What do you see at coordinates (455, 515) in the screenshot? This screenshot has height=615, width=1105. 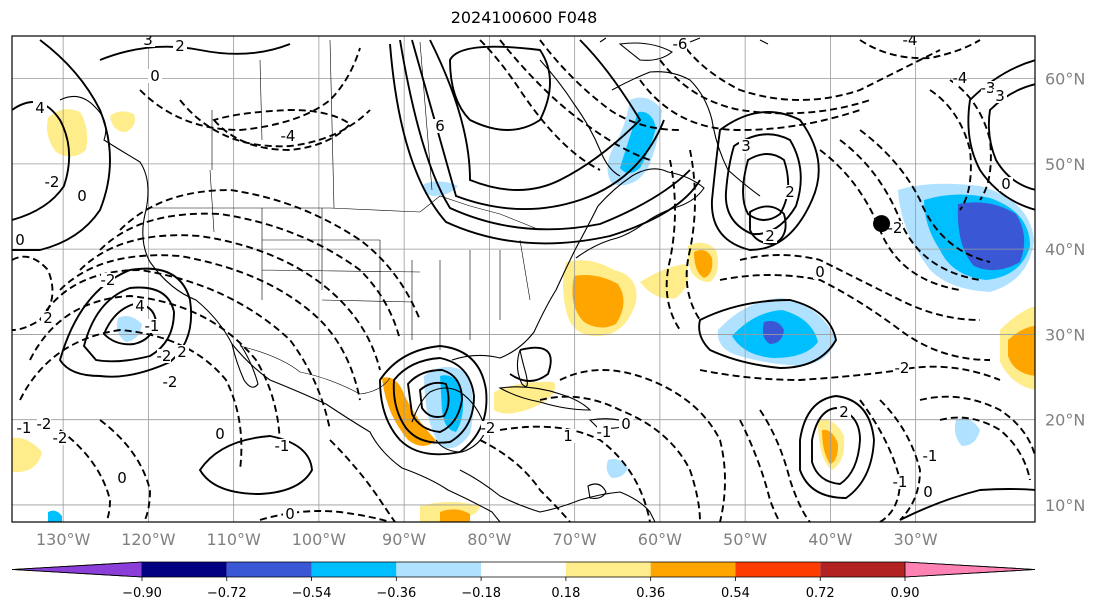 I see `shade-orange-bottom` at bounding box center [455, 515].